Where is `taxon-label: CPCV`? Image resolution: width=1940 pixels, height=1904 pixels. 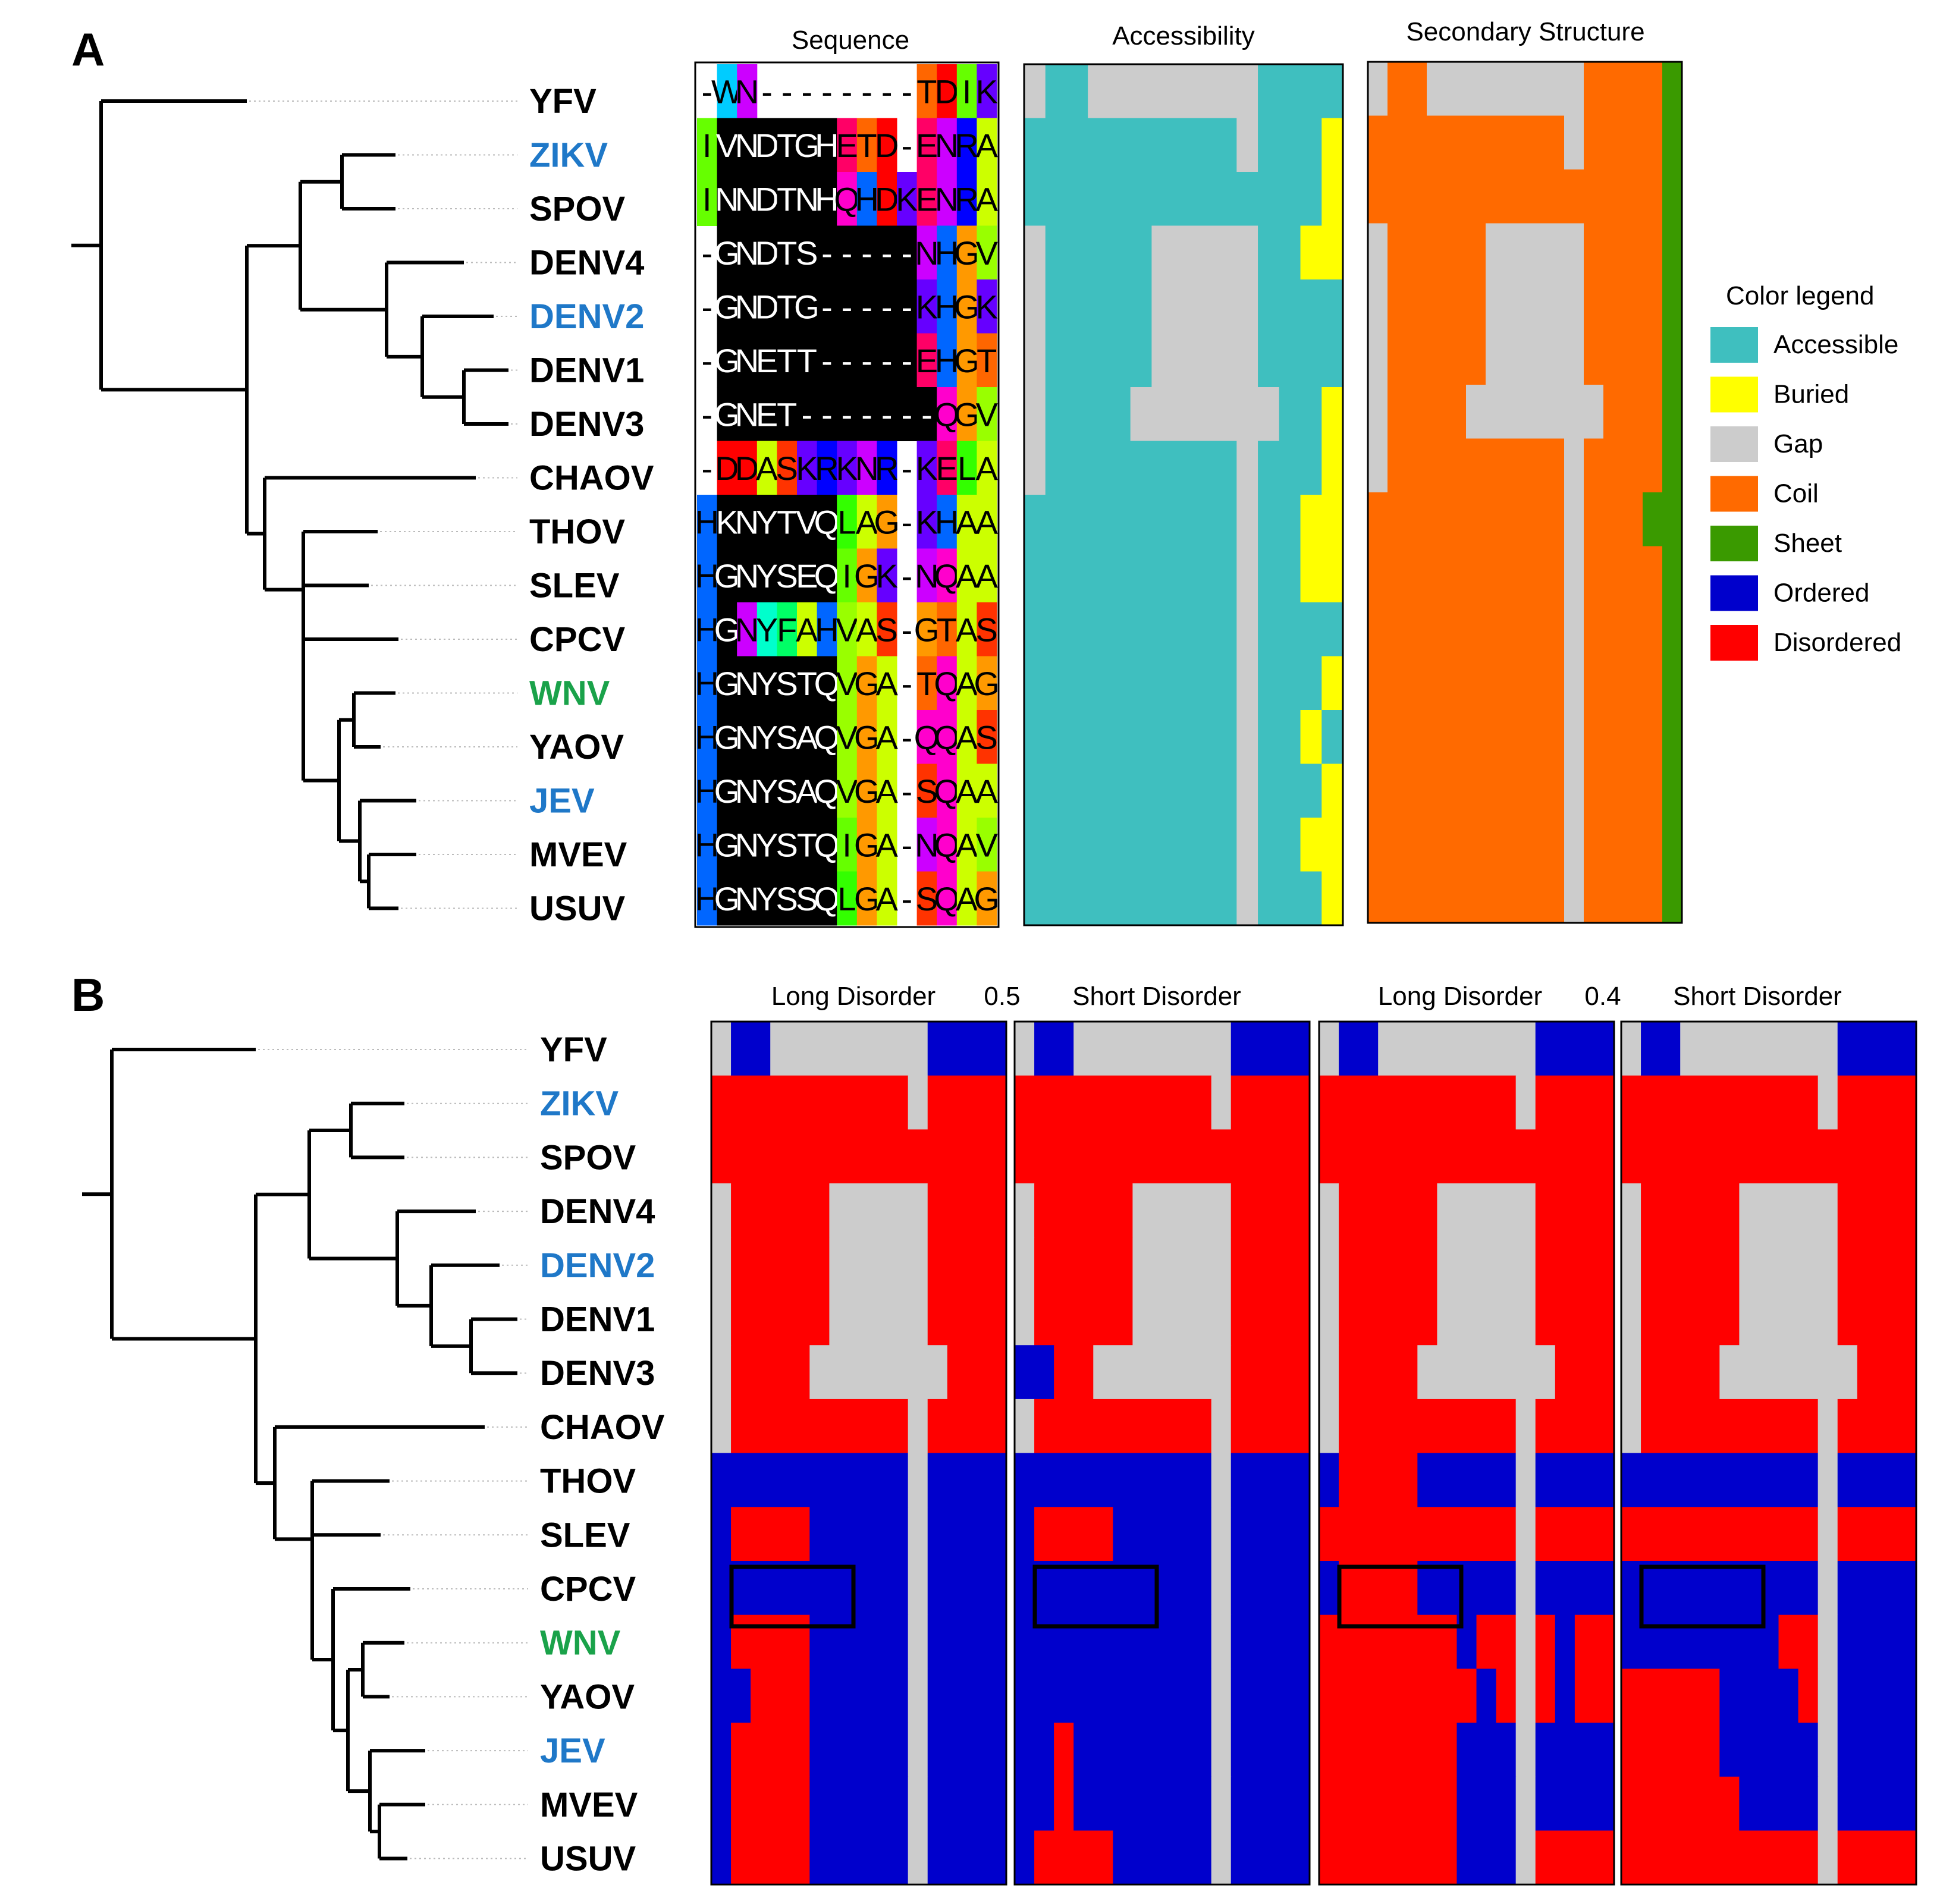 taxon-label: CPCV is located at coordinates (577, 639).